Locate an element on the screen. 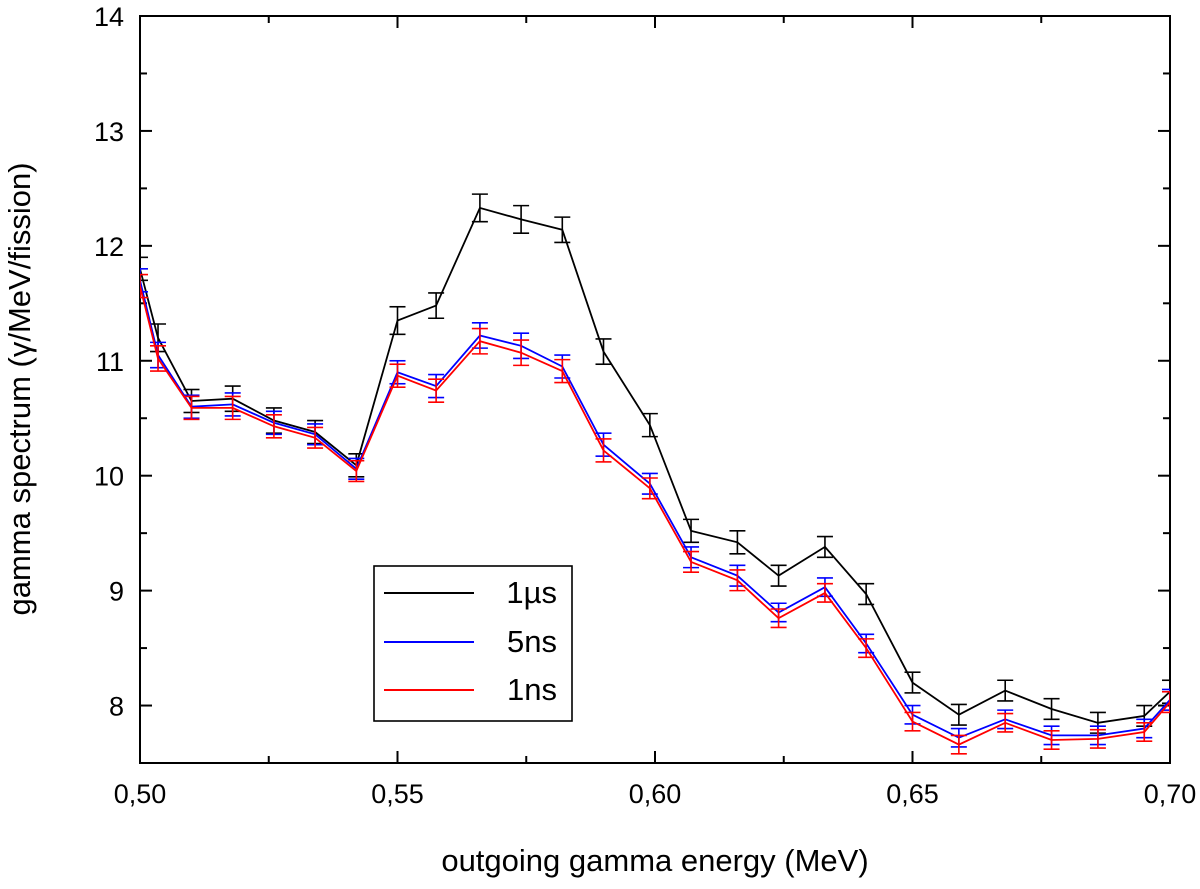  x-tick-label: 0,65 is located at coordinates (912, 794).